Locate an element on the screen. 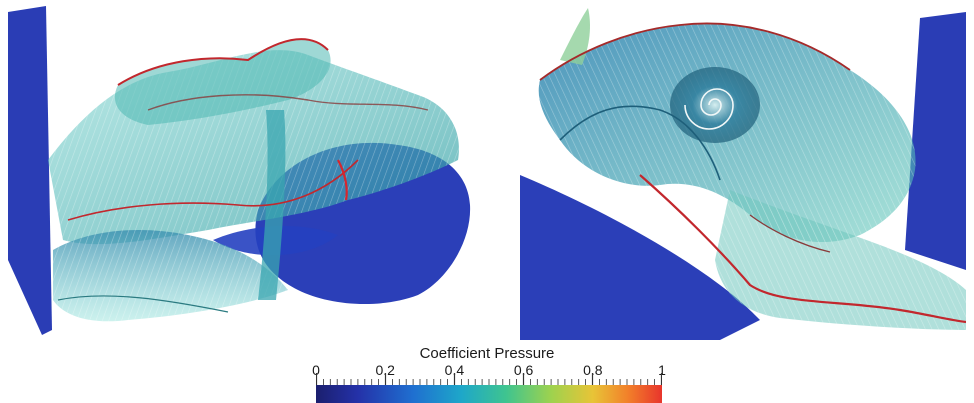 This screenshot has width=974, height=403. colorbar-tick-label: 0.4 is located at coordinates (454, 370).